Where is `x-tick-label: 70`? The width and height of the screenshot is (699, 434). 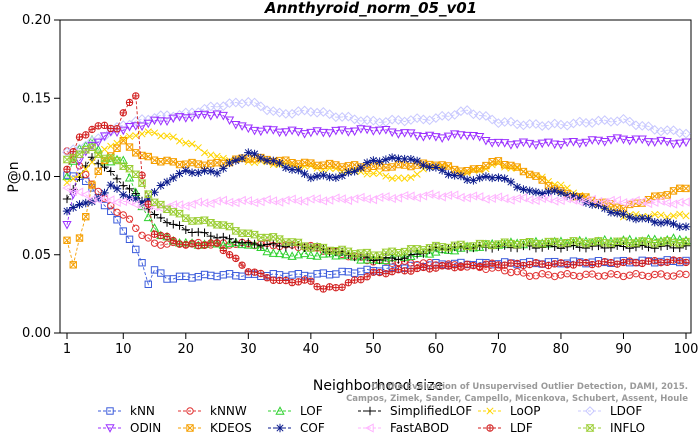 x-tick-label: 70 is located at coordinates (498, 349).